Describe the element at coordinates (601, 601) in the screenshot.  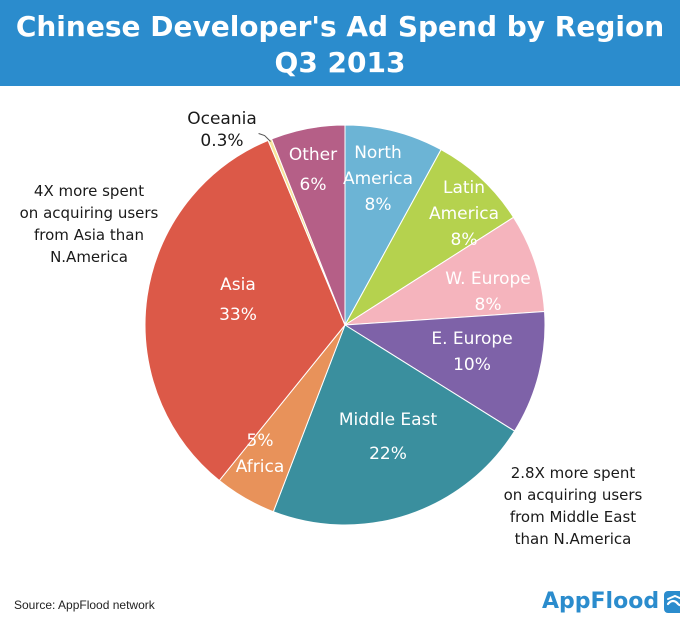
I see `brand-name: AppFlood` at that location.